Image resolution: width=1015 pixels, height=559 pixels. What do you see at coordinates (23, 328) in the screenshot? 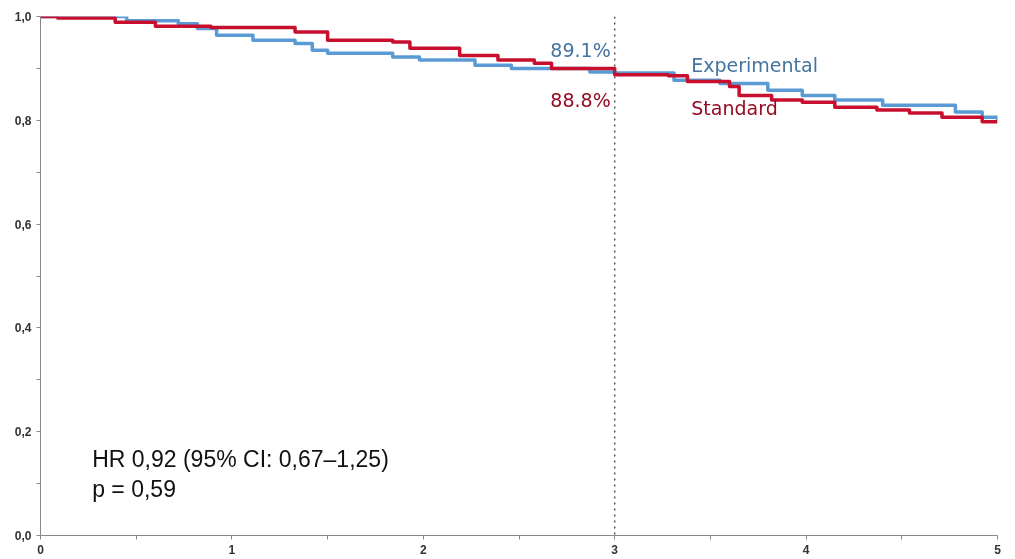
I see `y-tick-label: 0,4` at bounding box center [23, 328].